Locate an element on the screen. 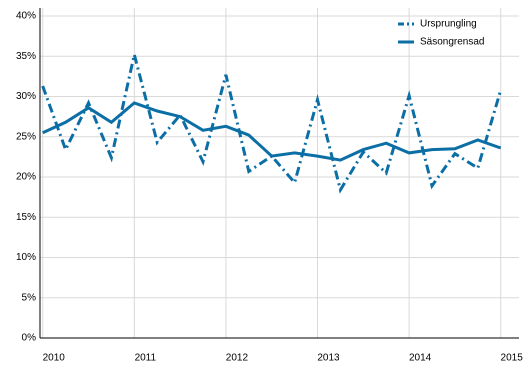 The image size is (529, 383). y-tick-label: 40% is located at coordinates (26, 16).